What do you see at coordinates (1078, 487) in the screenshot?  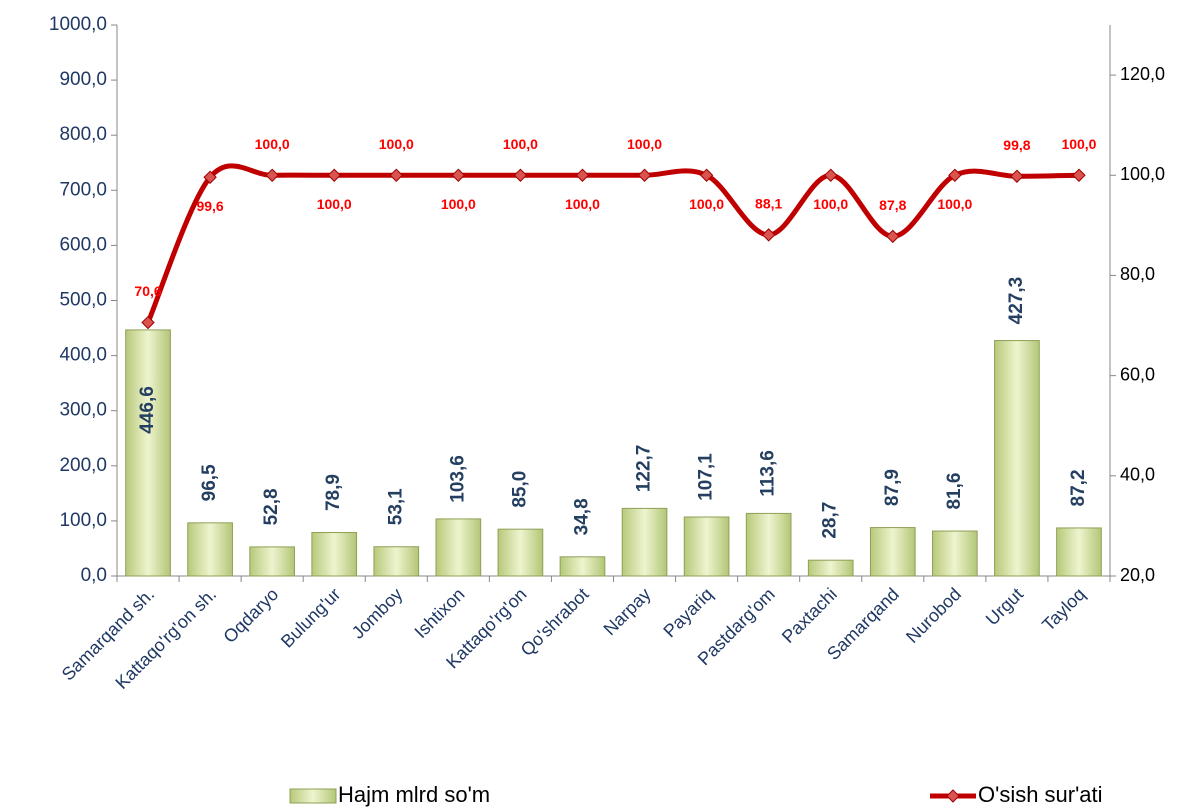 I see `bar-label: 87,2` at bounding box center [1078, 487].